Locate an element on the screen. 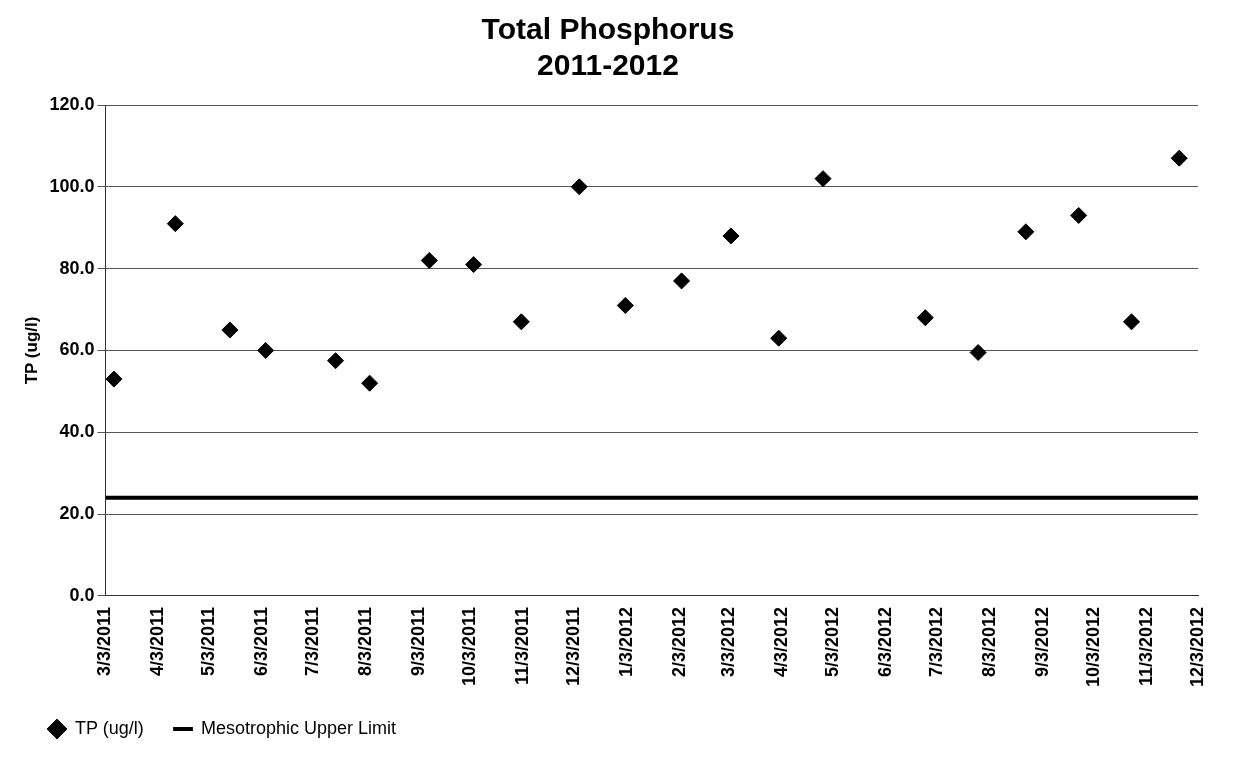 The image size is (1236, 767). y-tick-label: 0.0 is located at coordinates (82, 594).